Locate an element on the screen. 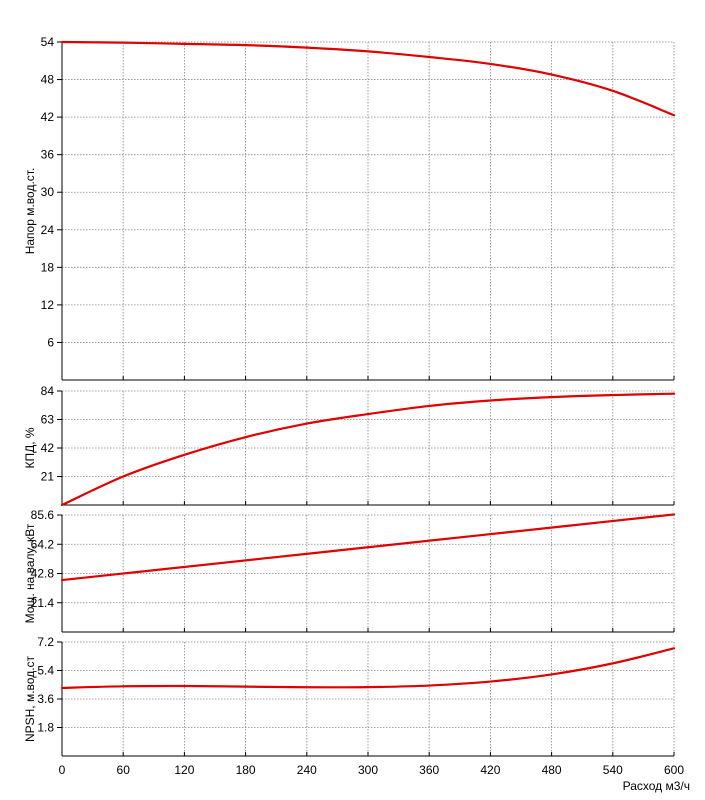 This screenshot has height=800, width=705. npsh-x-tick-label: 180 is located at coordinates (246, 770).